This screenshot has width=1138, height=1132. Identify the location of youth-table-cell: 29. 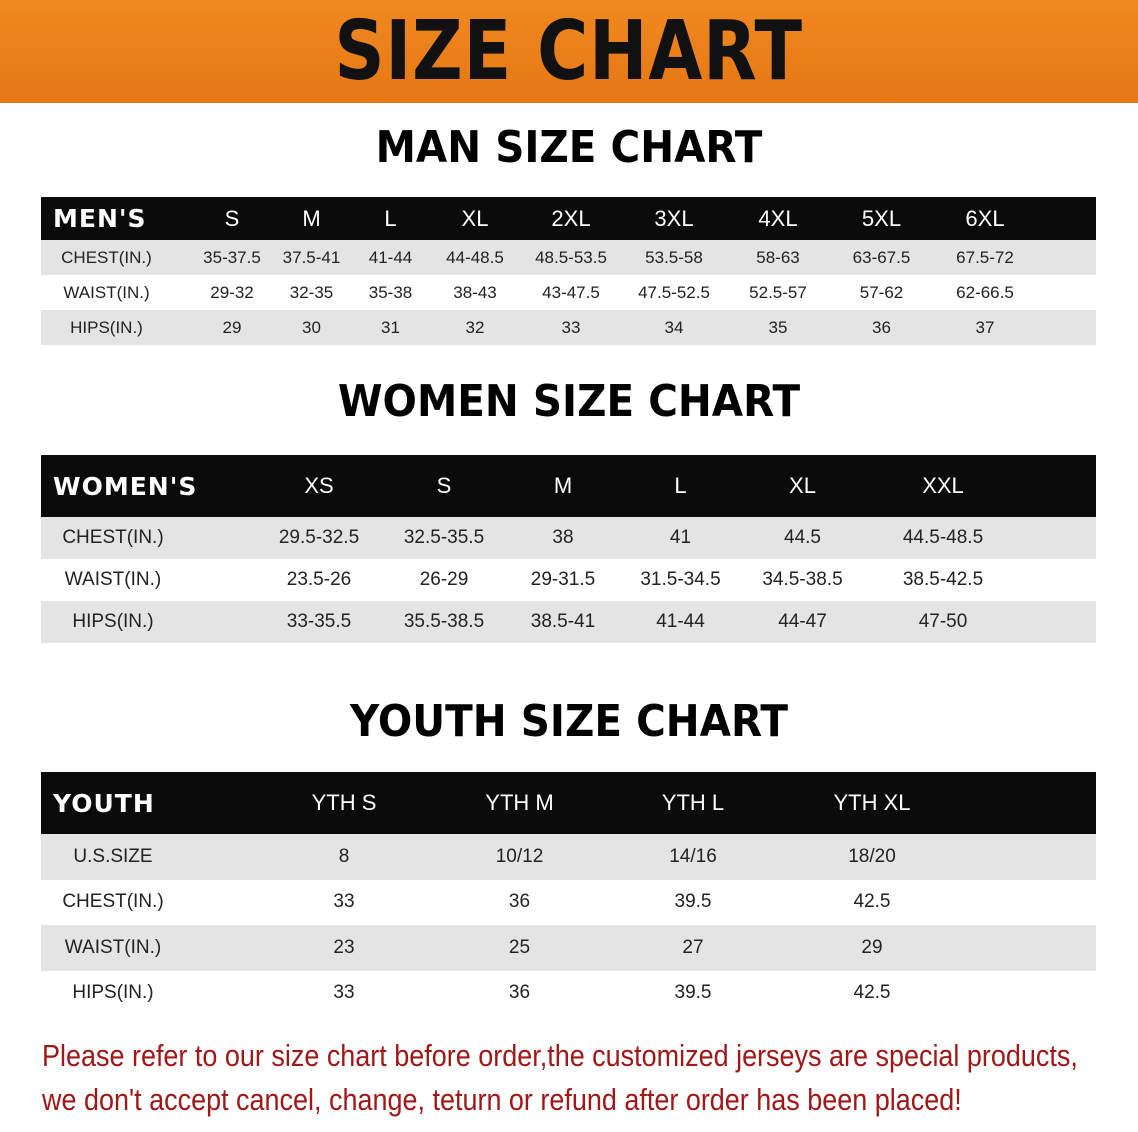
(872, 947).